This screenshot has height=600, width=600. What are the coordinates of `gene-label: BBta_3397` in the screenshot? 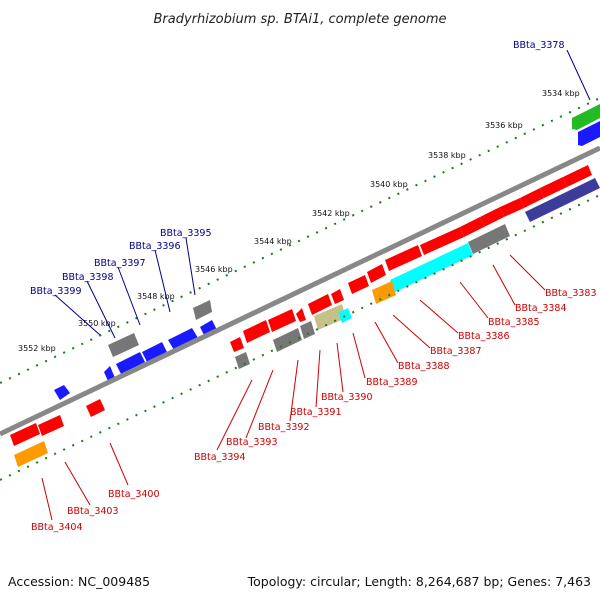 It's located at (120, 263).